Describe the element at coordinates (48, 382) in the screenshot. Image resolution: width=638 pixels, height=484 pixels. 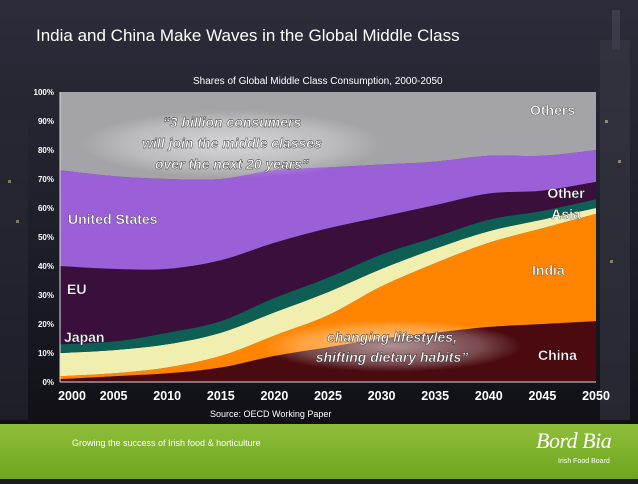
I see `y-tick-label: 0%` at that location.